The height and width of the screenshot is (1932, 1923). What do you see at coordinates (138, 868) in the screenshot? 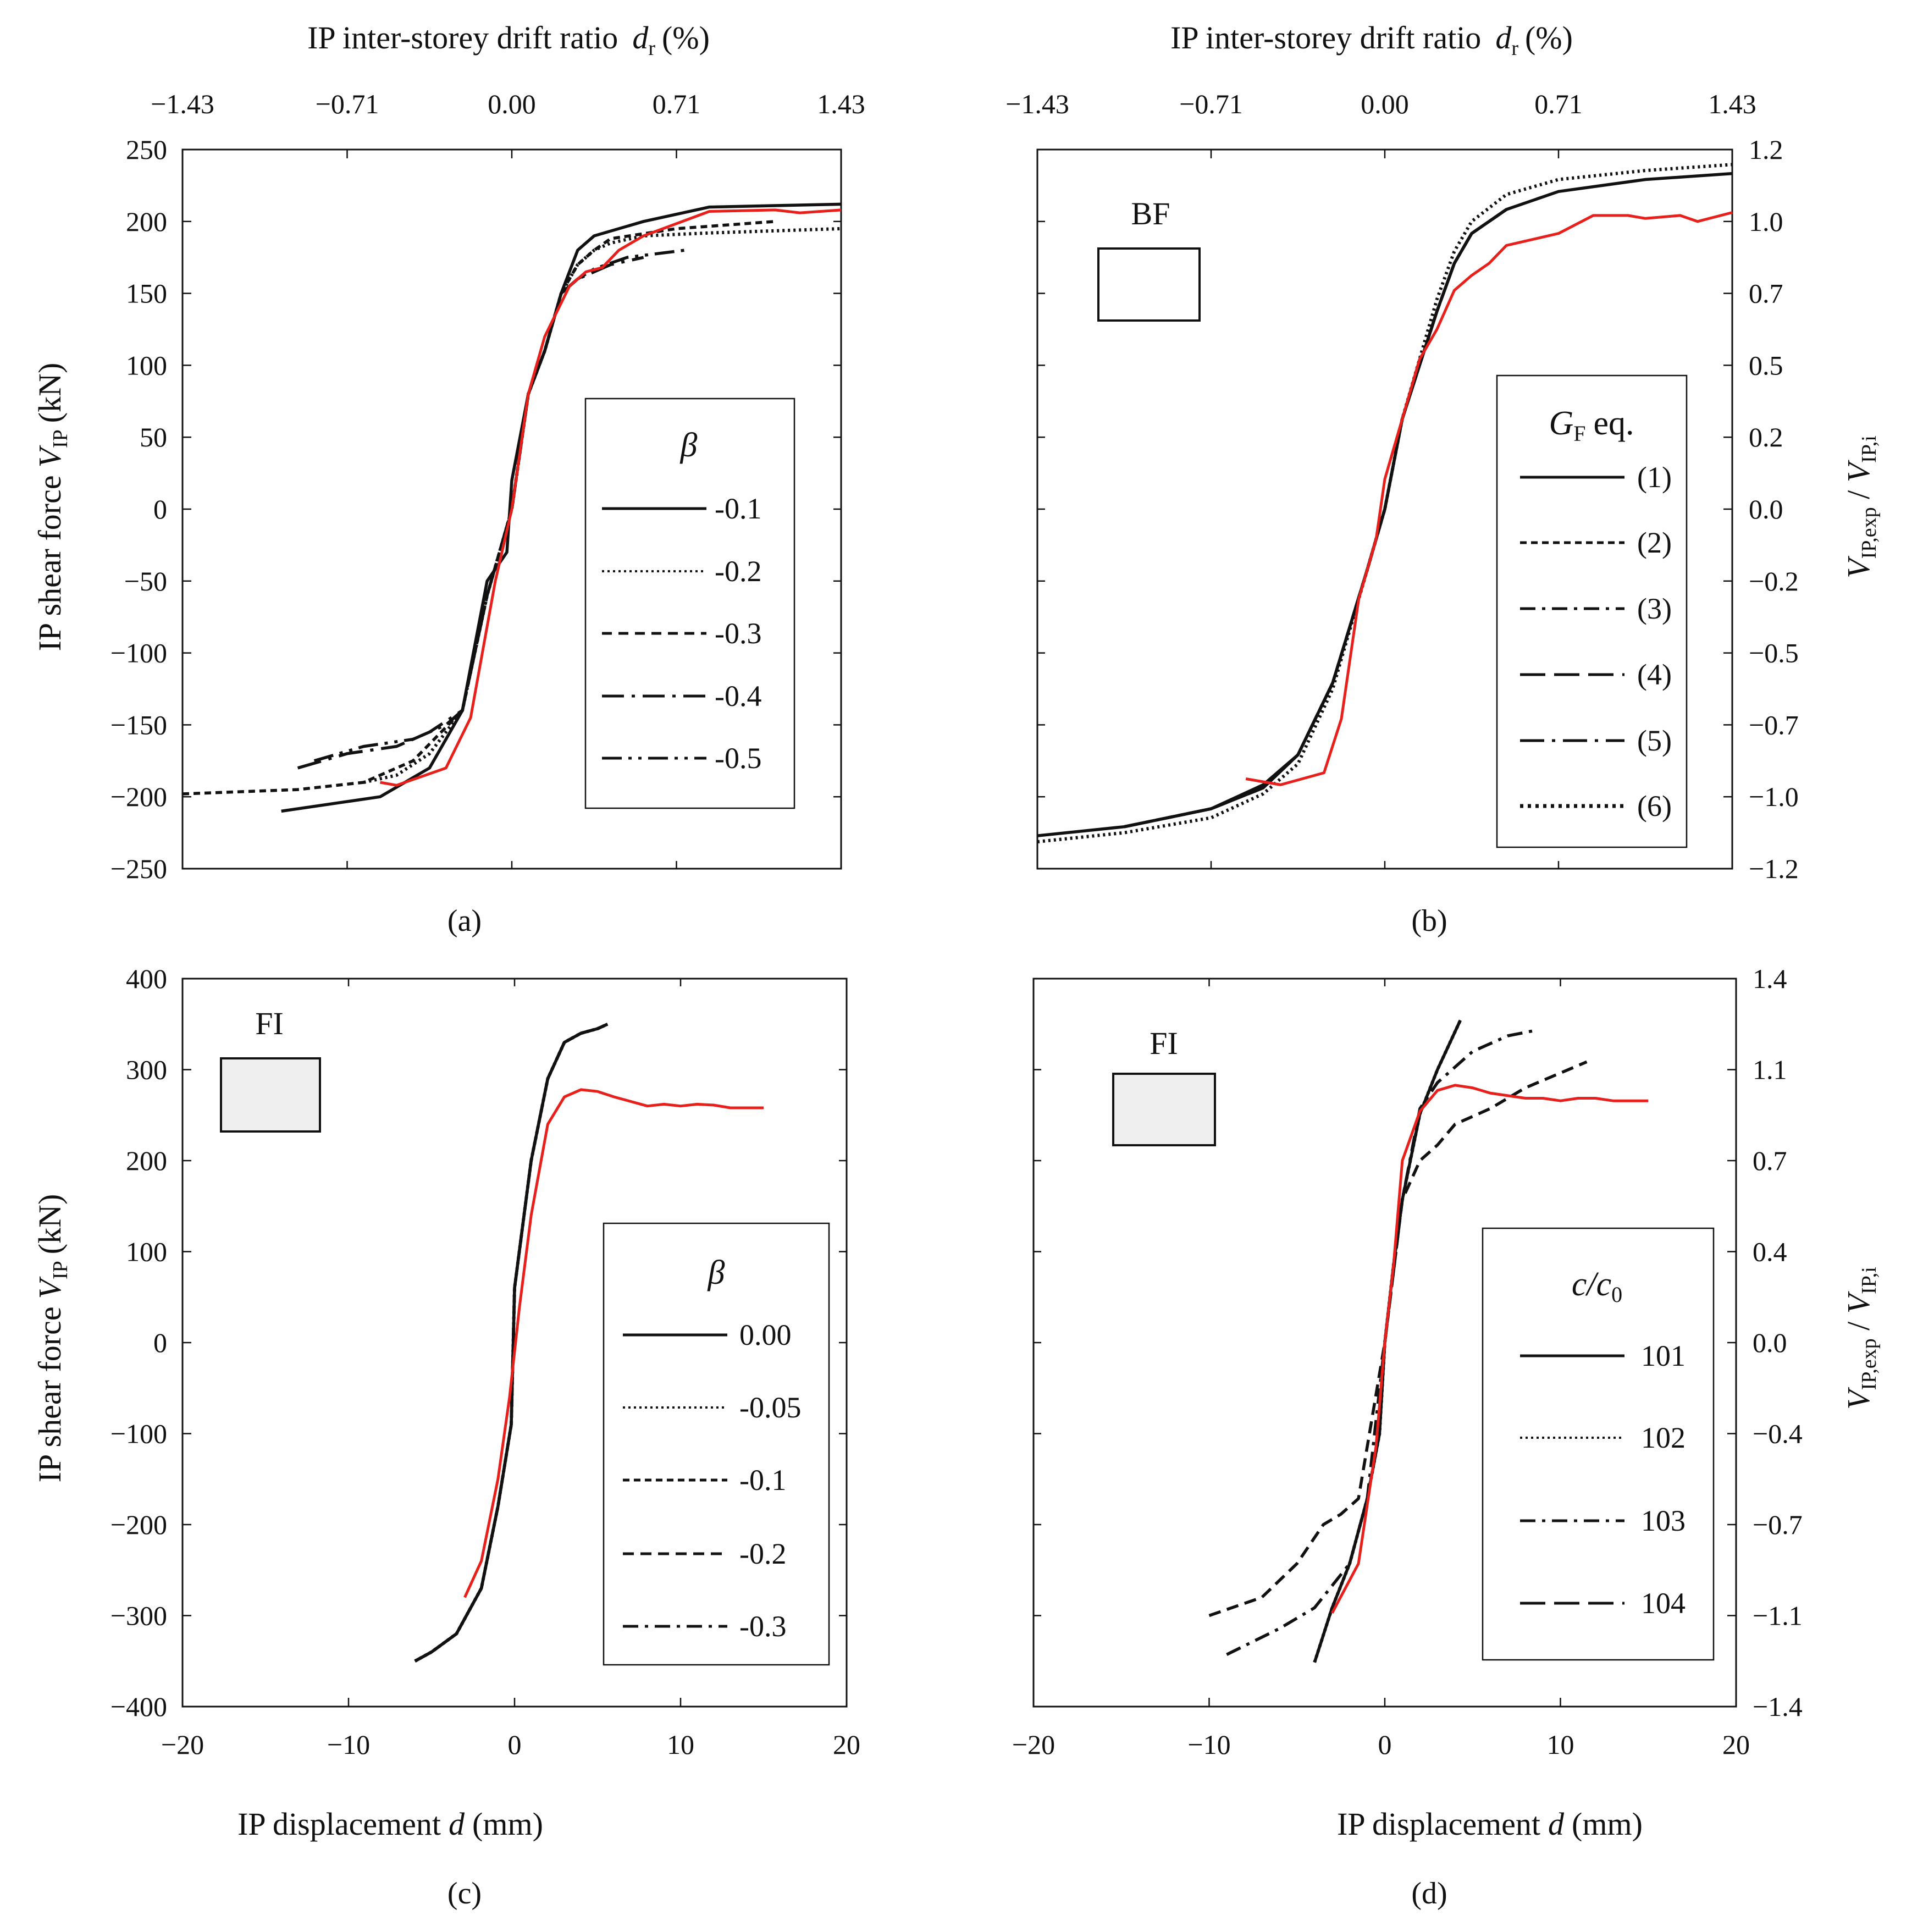
I see `y-tick-label: −250` at bounding box center [138, 868].